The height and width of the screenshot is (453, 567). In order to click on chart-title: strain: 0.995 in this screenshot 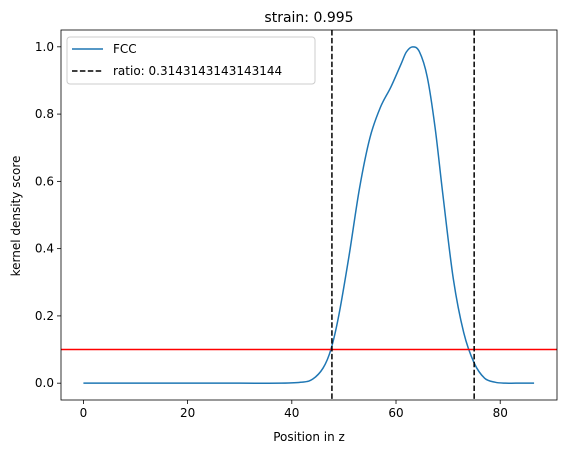, I will do `click(308, 18)`.